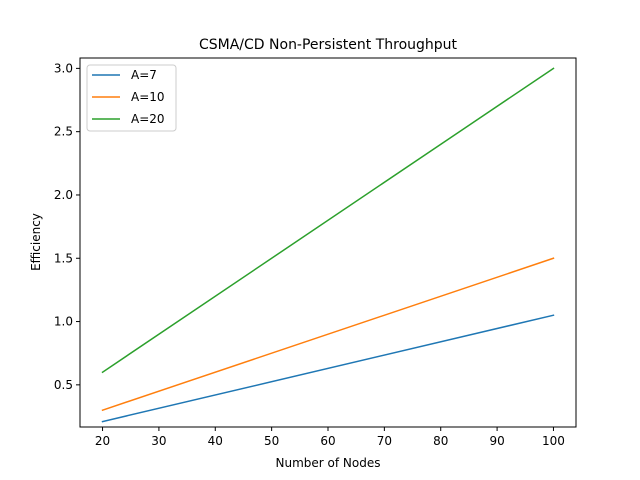 The width and height of the screenshot is (640, 480). Describe the element at coordinates (328, 463) in the screenshot. I see `x-axis-label: Number of Nodes` at that location.